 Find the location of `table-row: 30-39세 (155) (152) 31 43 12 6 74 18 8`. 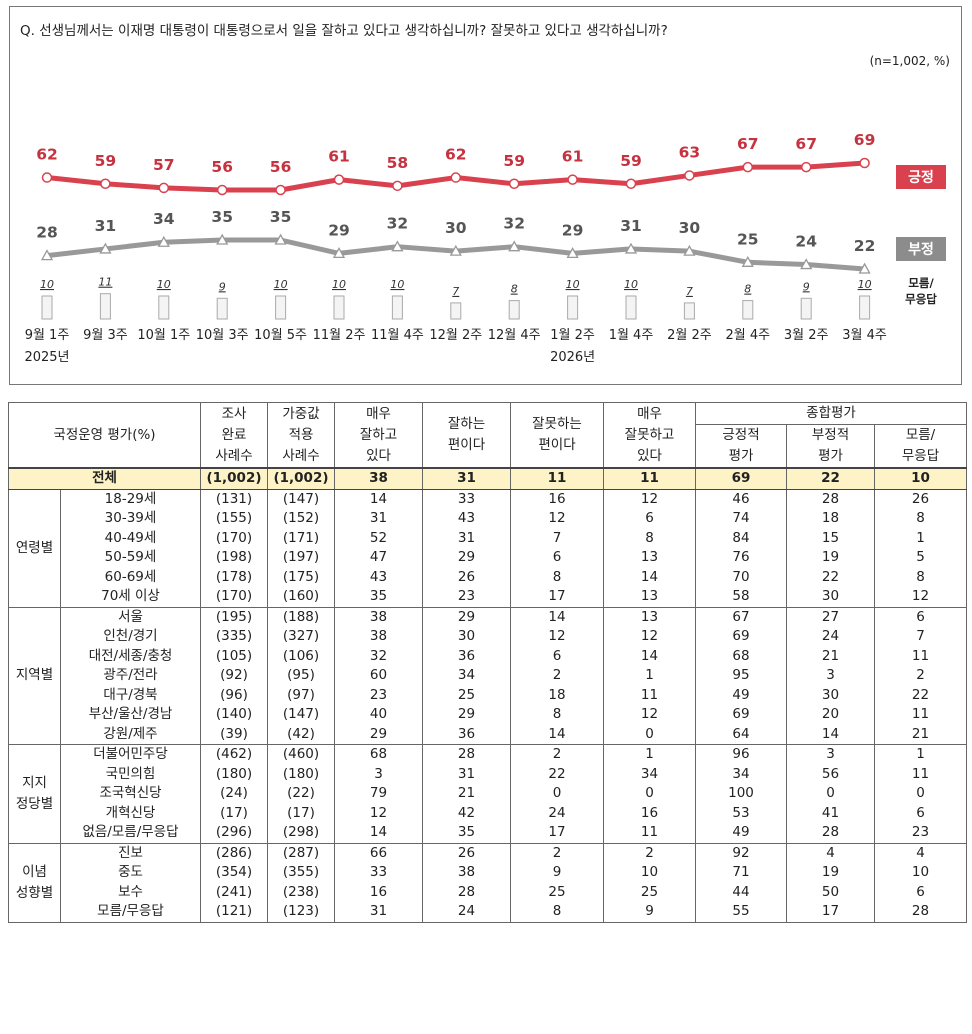

table-row: 30-39세 (155) (152) 31 43 12 6 74 18 8 is located at coordinates (488, 519).